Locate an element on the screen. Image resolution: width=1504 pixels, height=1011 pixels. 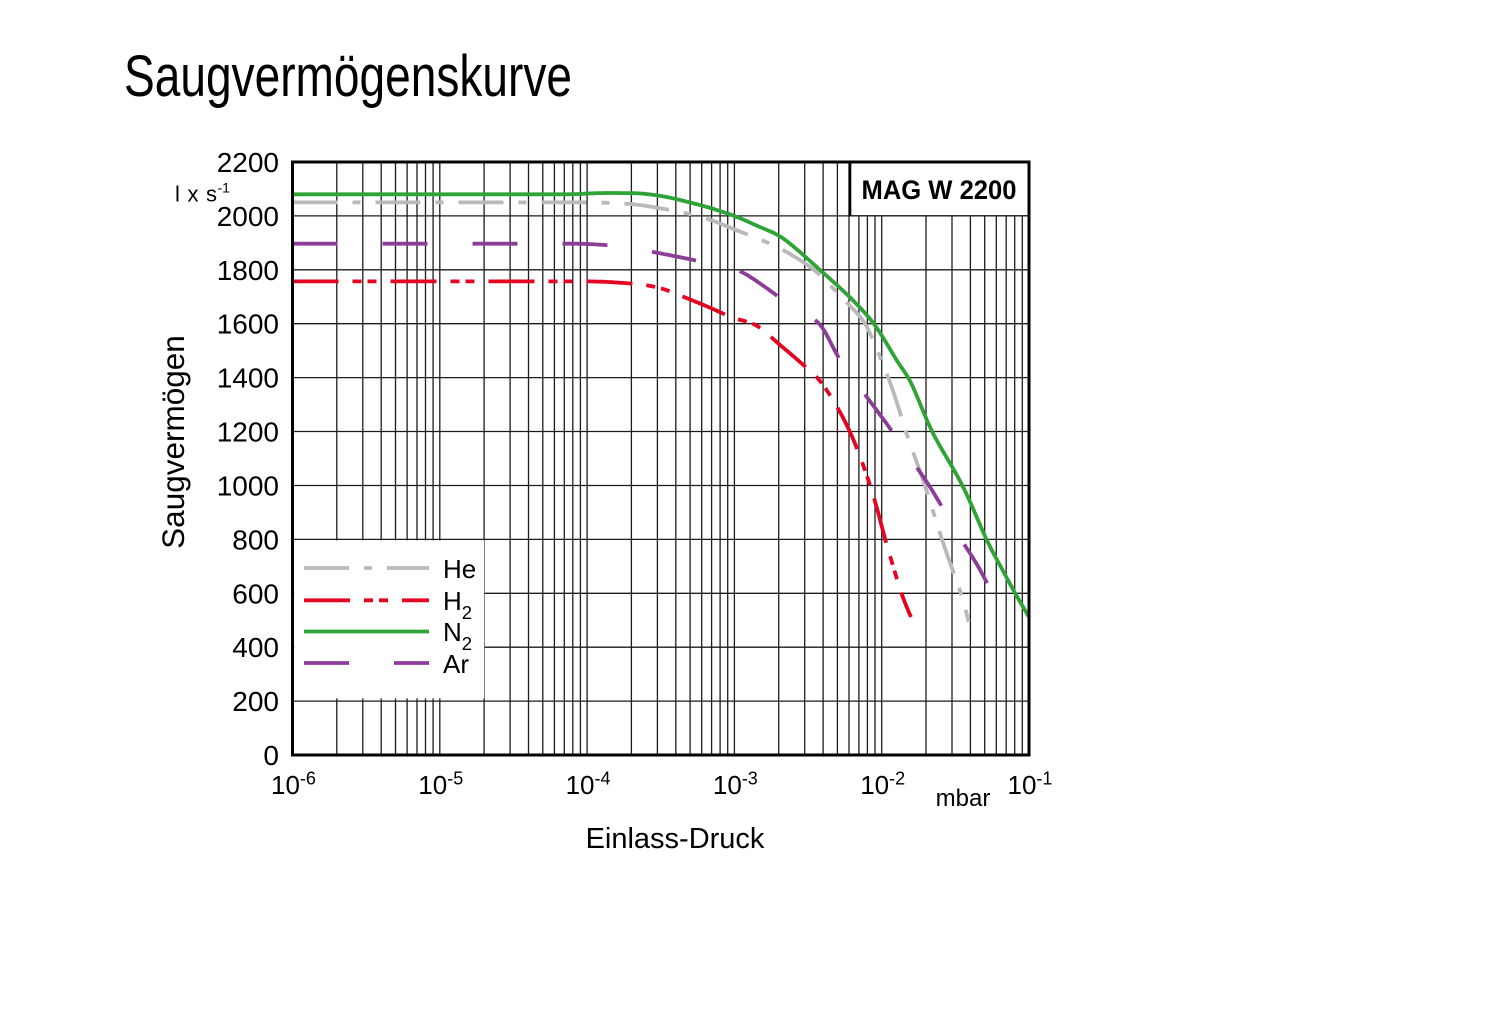
svg-text: -1 is located at coordinates (224, 188).